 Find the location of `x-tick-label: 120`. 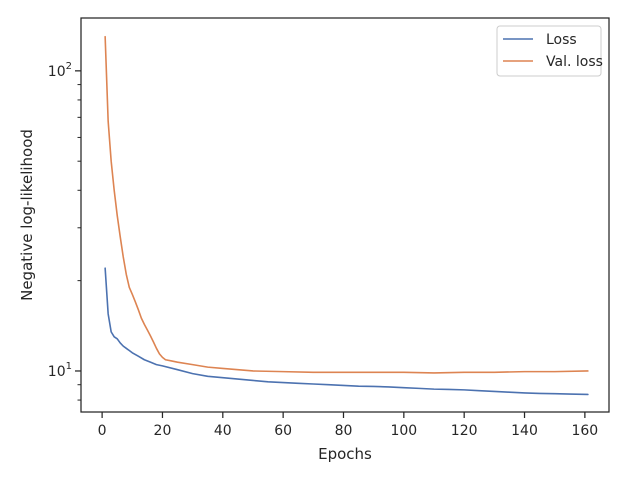

x-tick-label: 120 is located at coordinates (464, 431).